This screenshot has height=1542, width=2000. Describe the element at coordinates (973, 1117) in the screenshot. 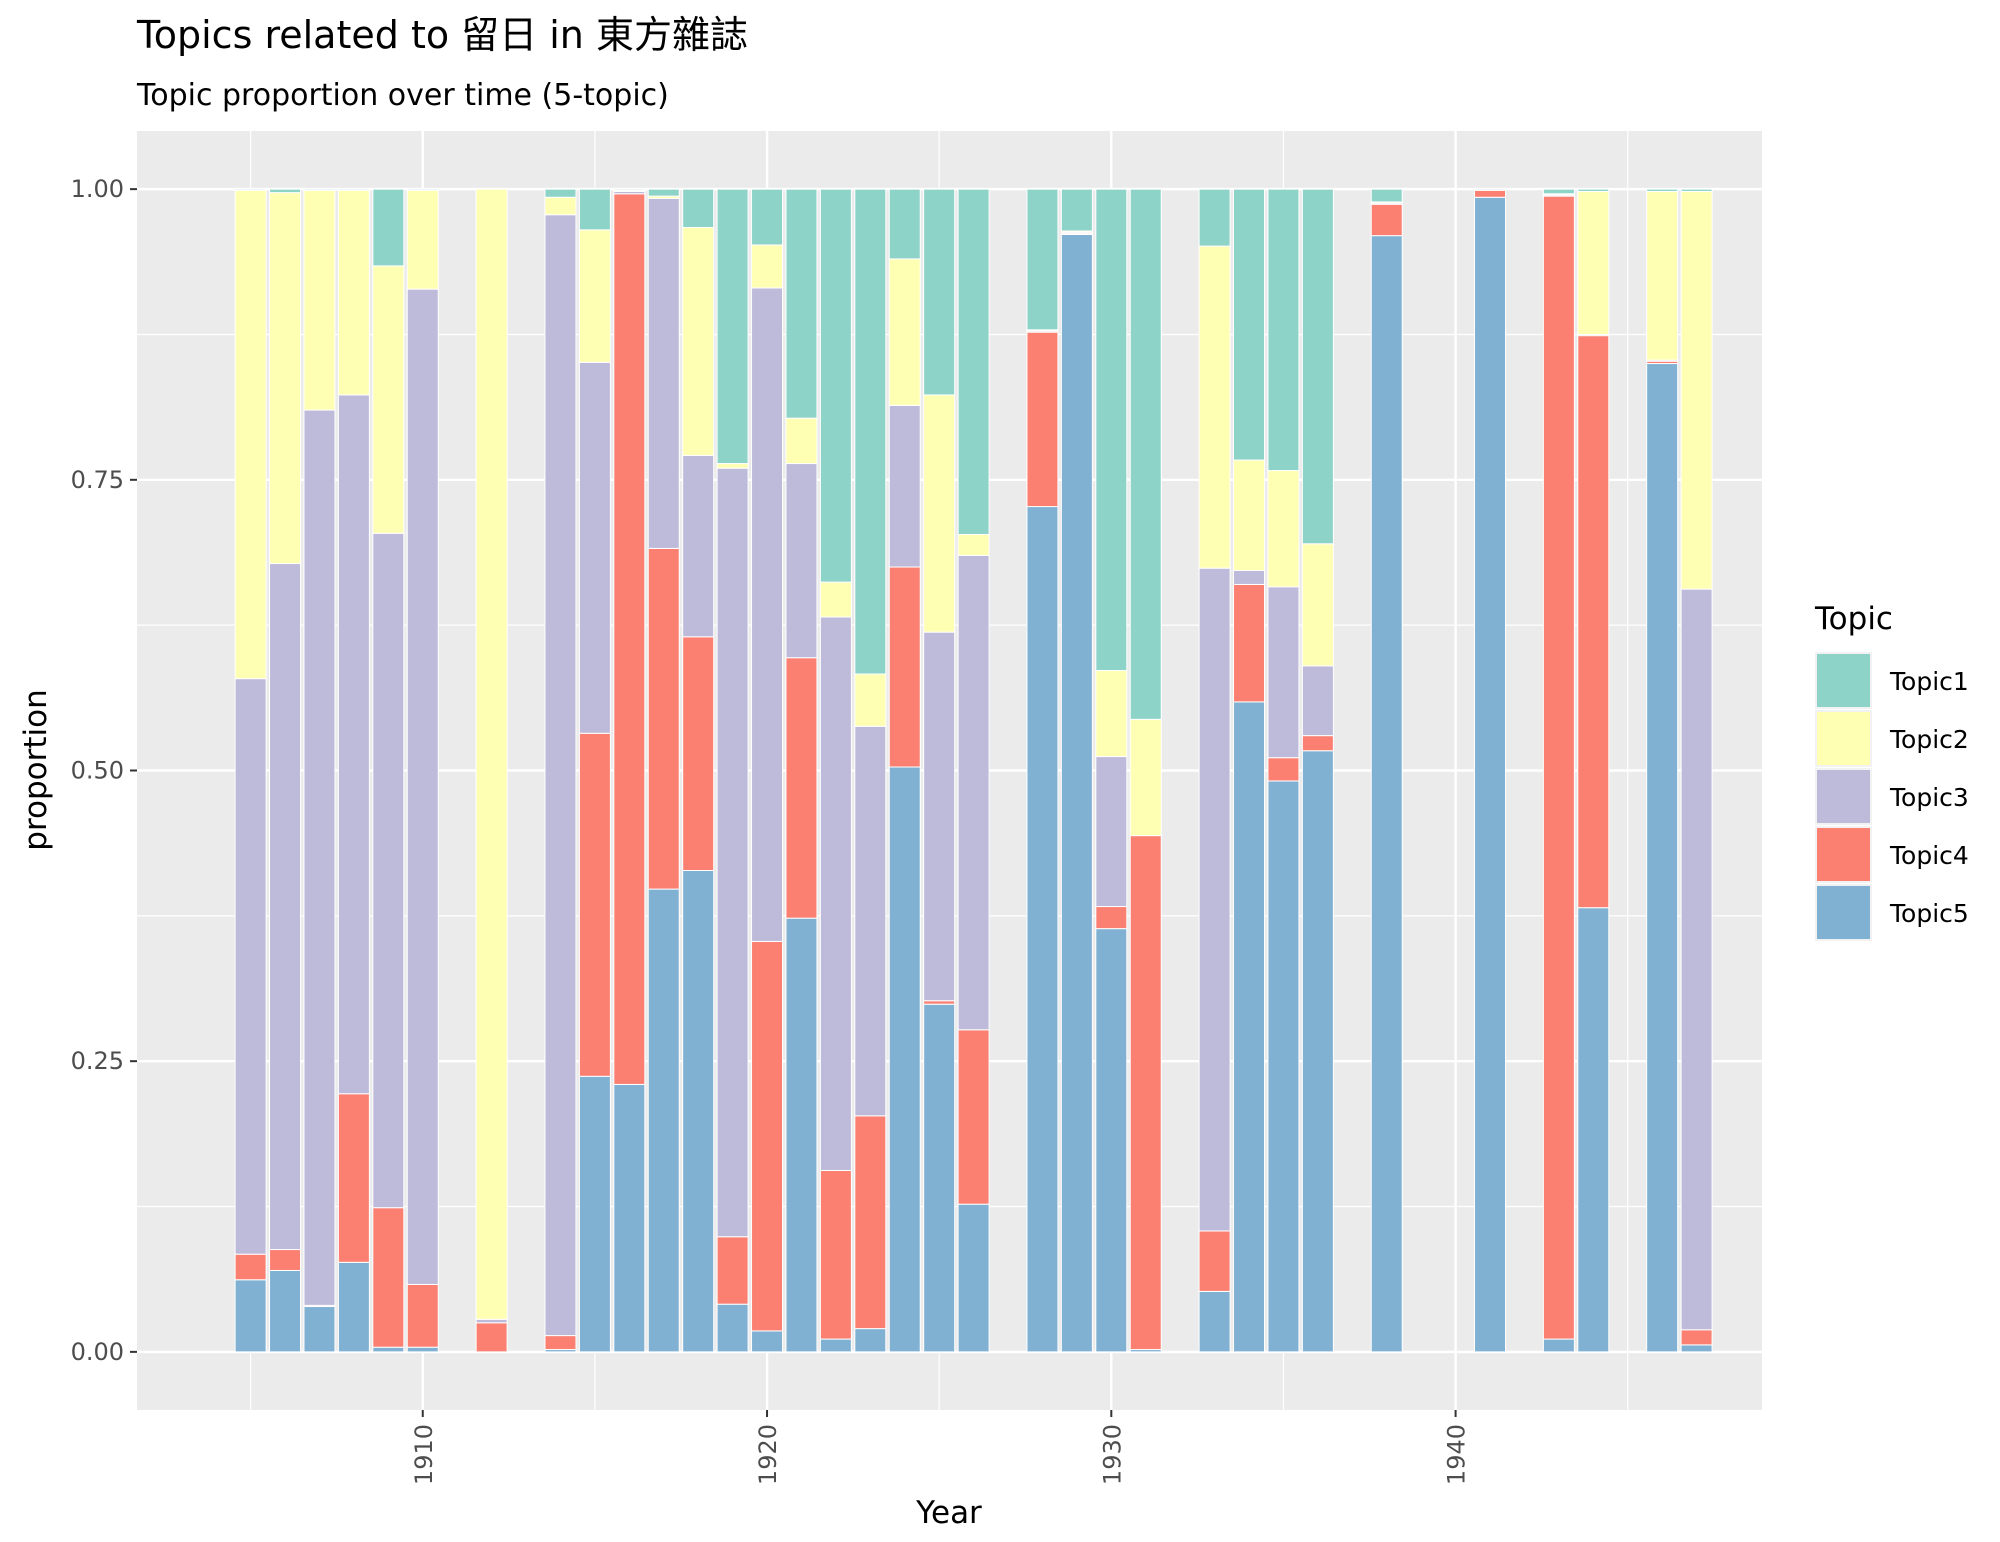

I see `bar-segment-1926-topic4` at that location.